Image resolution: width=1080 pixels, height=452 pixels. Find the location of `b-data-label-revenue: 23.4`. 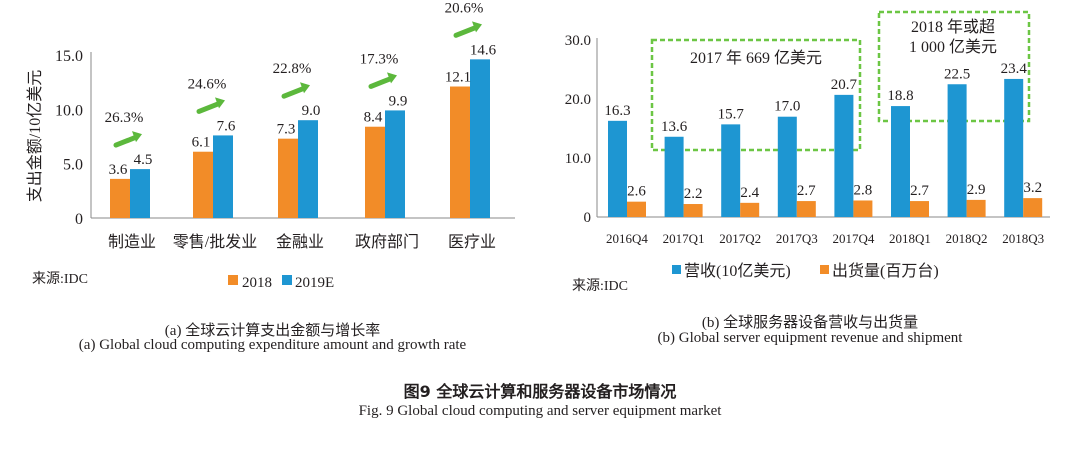

b-data-label-revenue: 23.4 is located at coordinates (1014, 69).